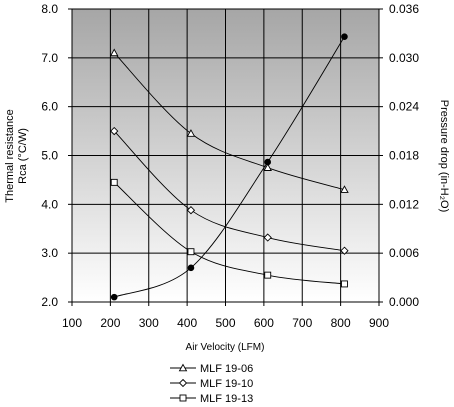 This screenshot has height=407, width=454. What do you see at coordinates (341, 323) in the screenshot?
I see `x-tick-label: 800` at bounding box center [341, 323].